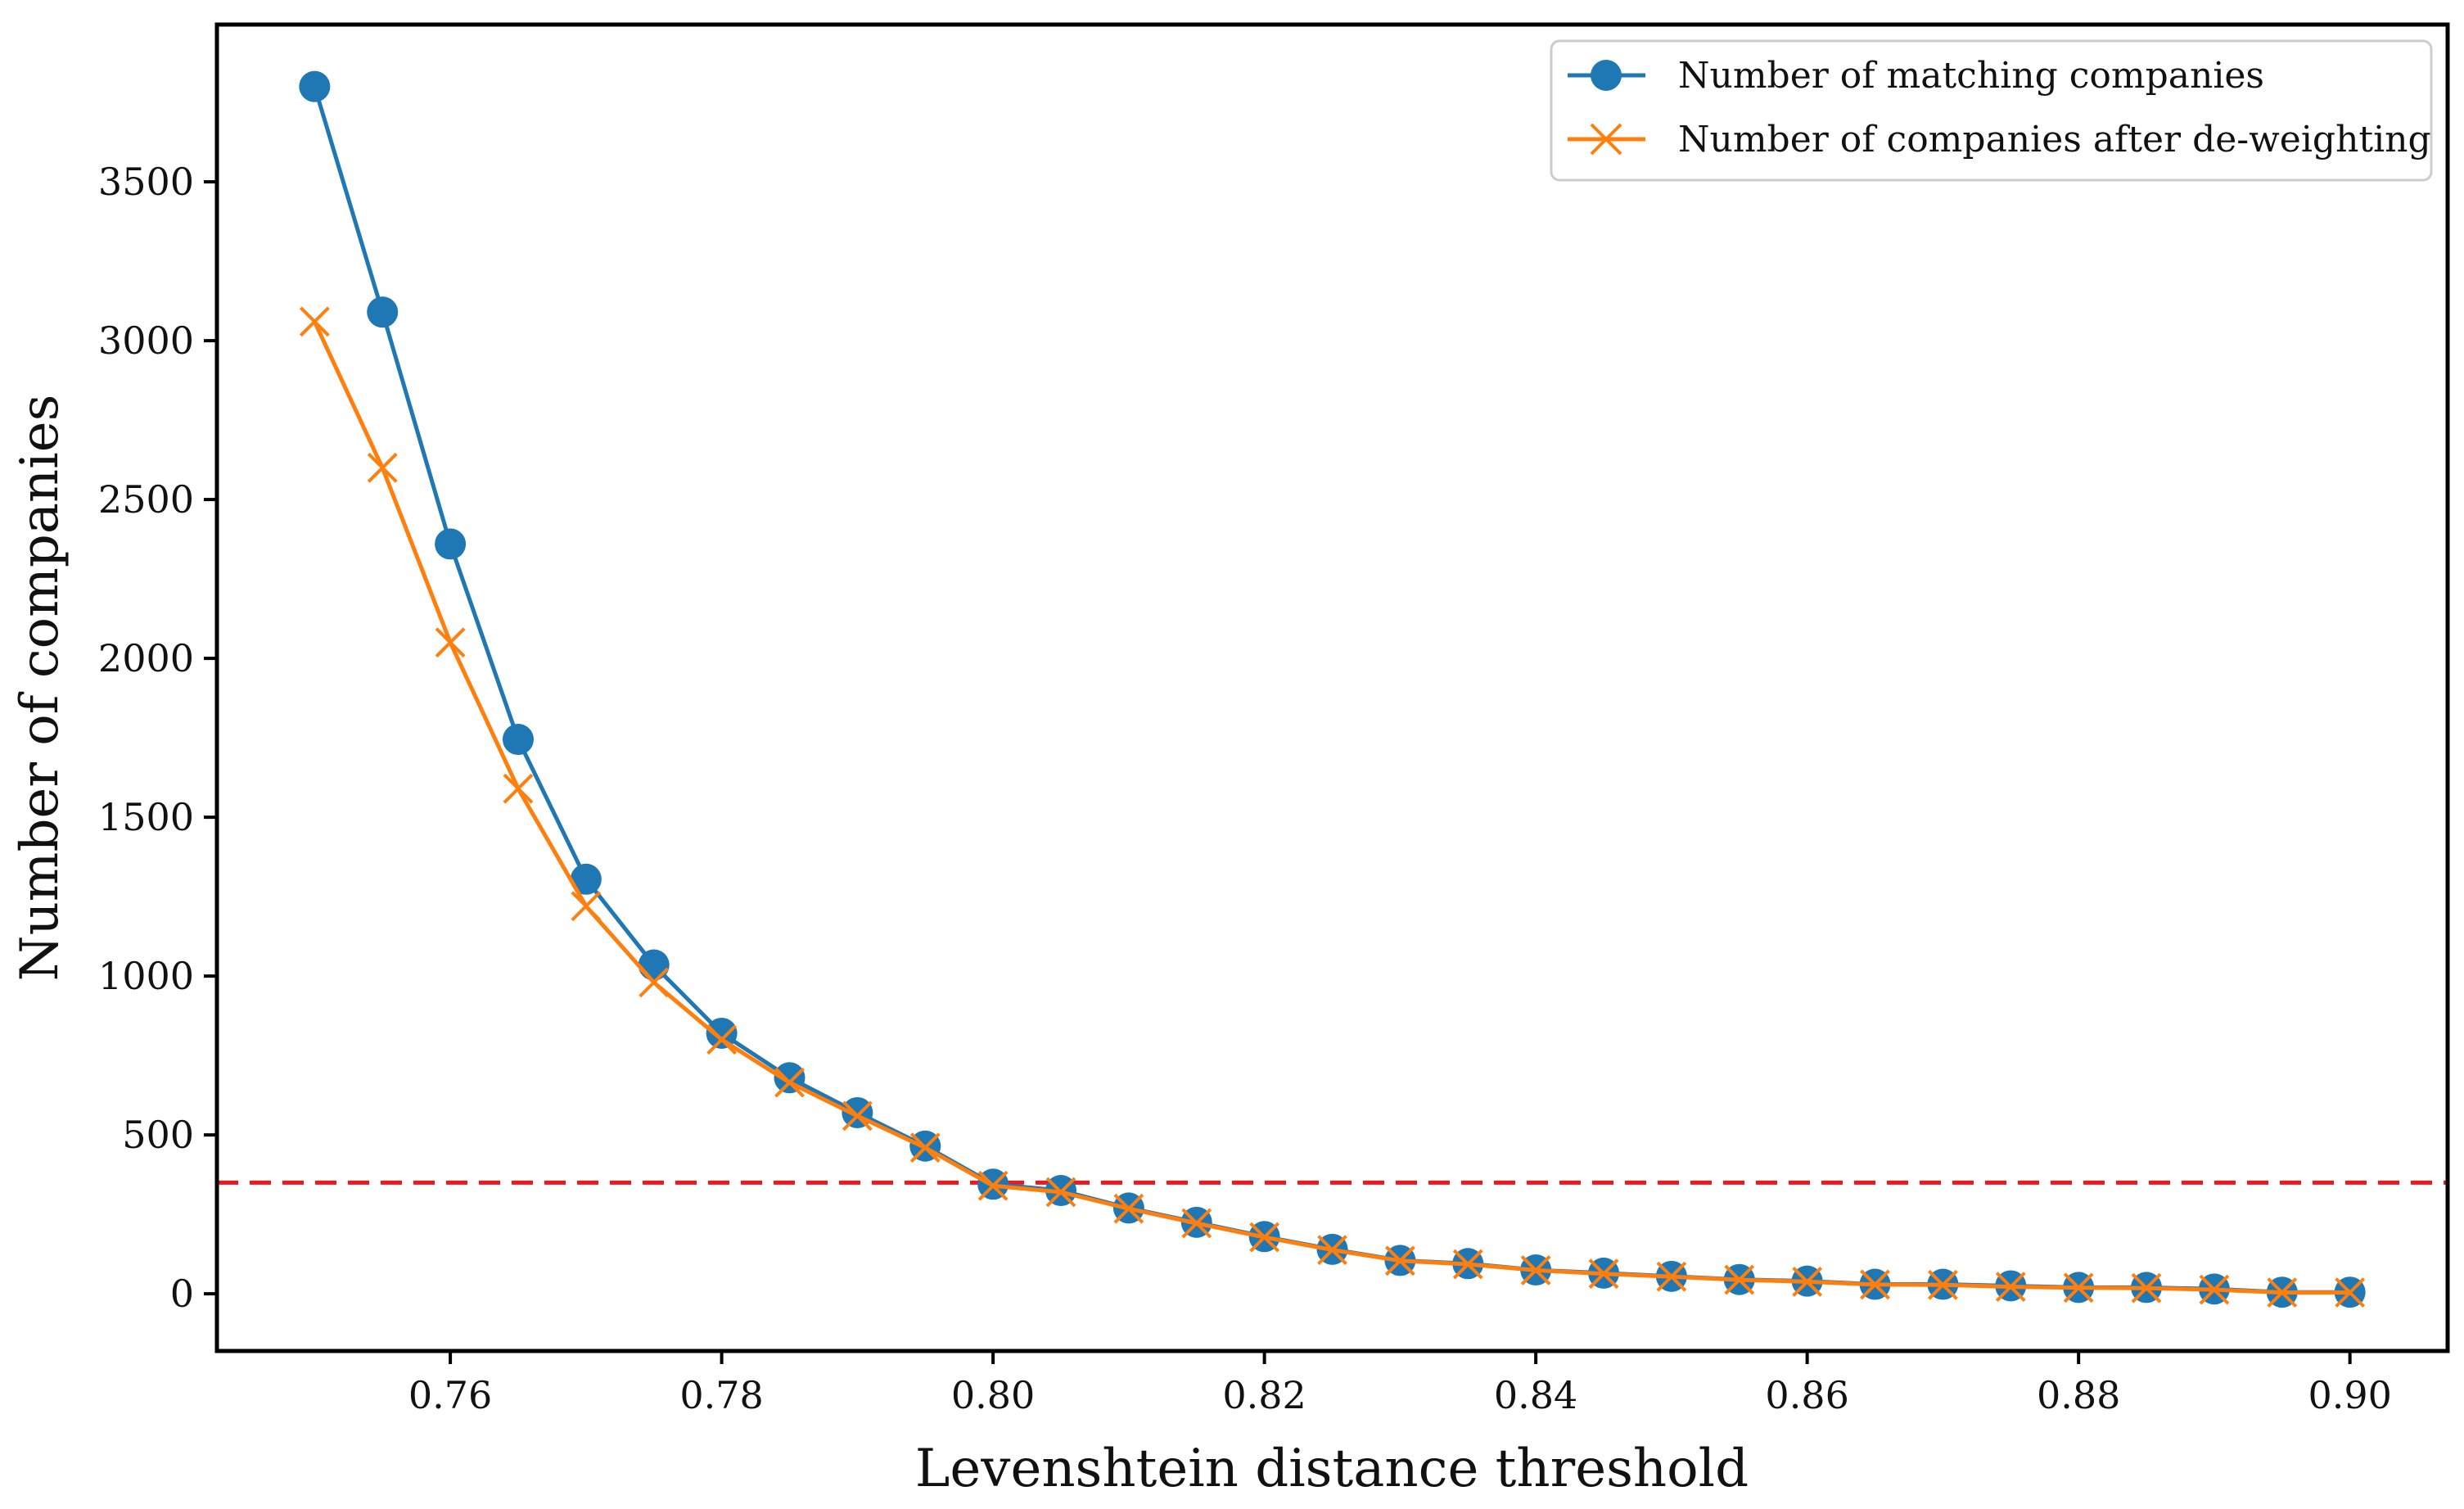 This screenshot has width=2464, height=1509. I want to click on legend-marker-x, so click(1606, 139).